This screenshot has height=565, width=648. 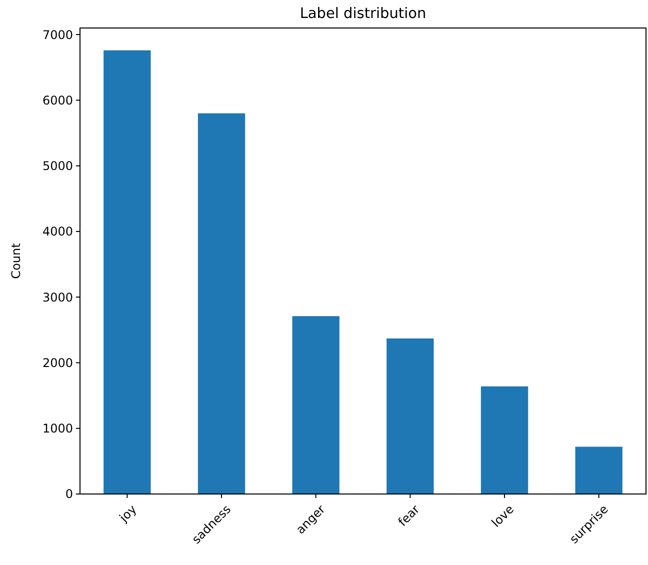 What do you see at coordinates (57, 100) in the screenshot?
I see `y-tick-label: 6000` at bounding box center [57, 100].